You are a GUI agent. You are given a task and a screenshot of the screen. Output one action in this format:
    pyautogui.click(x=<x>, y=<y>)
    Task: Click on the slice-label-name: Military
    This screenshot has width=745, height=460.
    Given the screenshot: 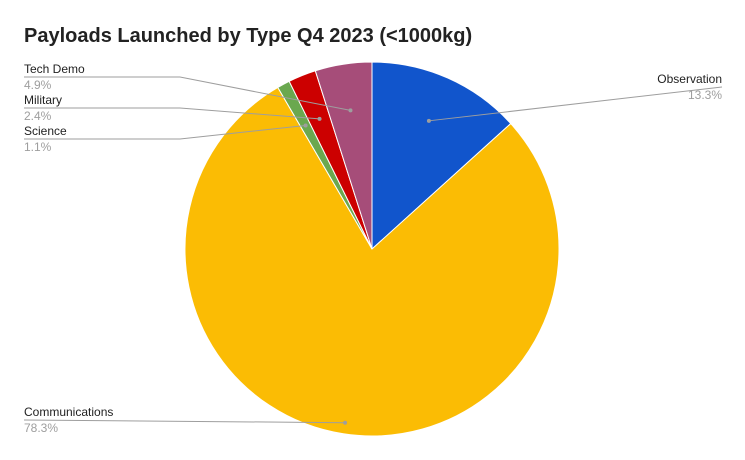 What is the action you would take?
    pyautogui.click(x=43, y=100)
    